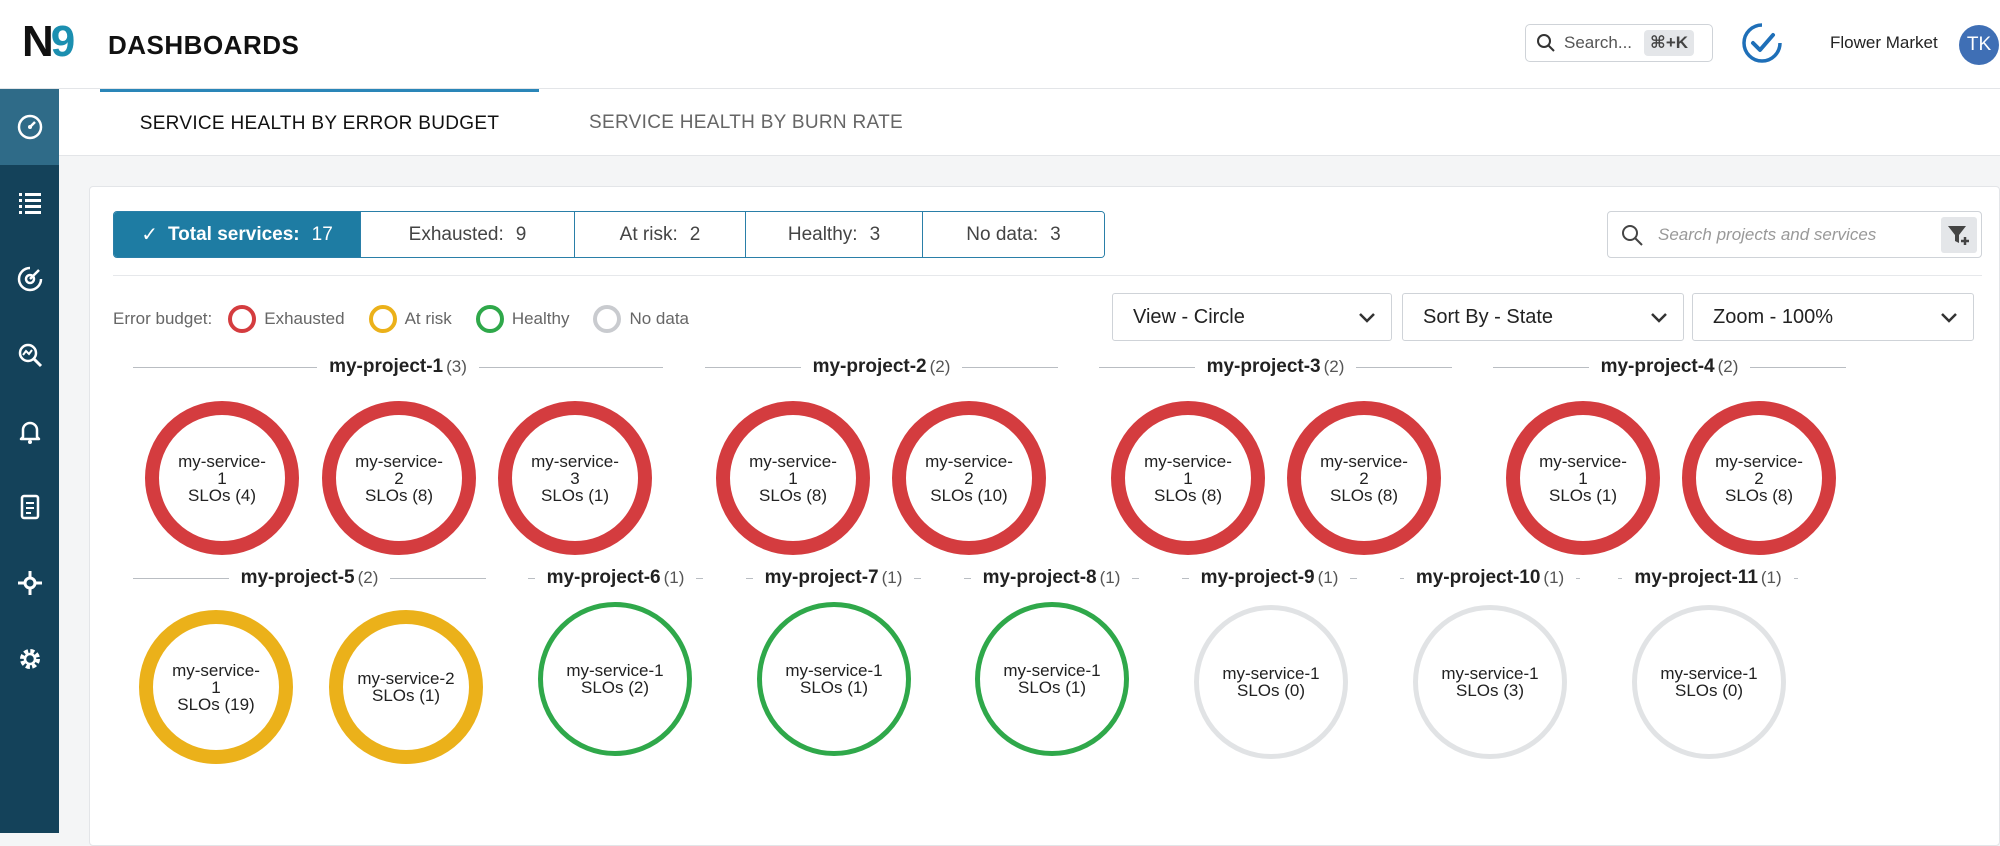  What do you see at coordinates (410, 319) in the screenshot?
I see `legend-item-at-risk: At risk` at bounding box center [410, 319].